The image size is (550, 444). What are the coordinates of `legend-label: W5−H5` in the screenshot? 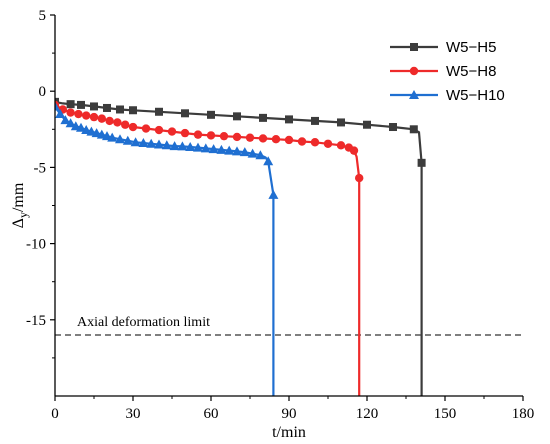 It's located at (471, 47).